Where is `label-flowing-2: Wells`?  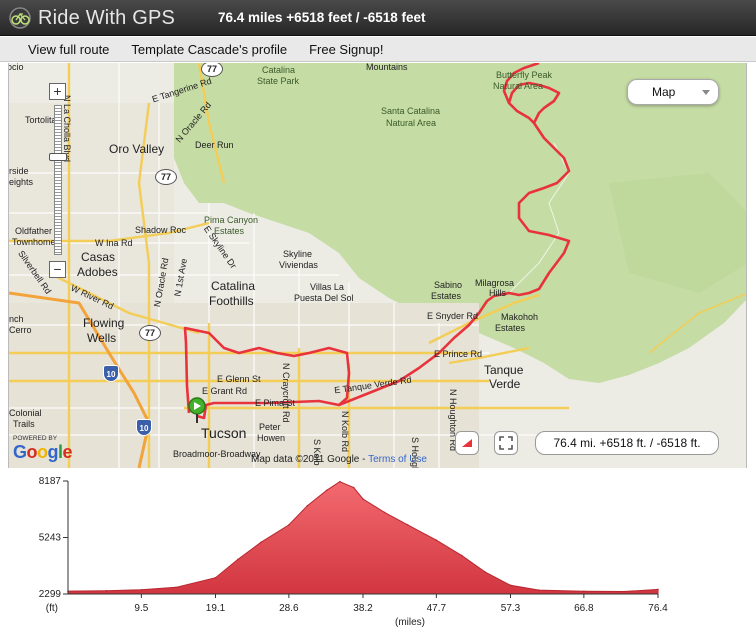
label-flowing-2: Wells is located at coordinates (102, 338).